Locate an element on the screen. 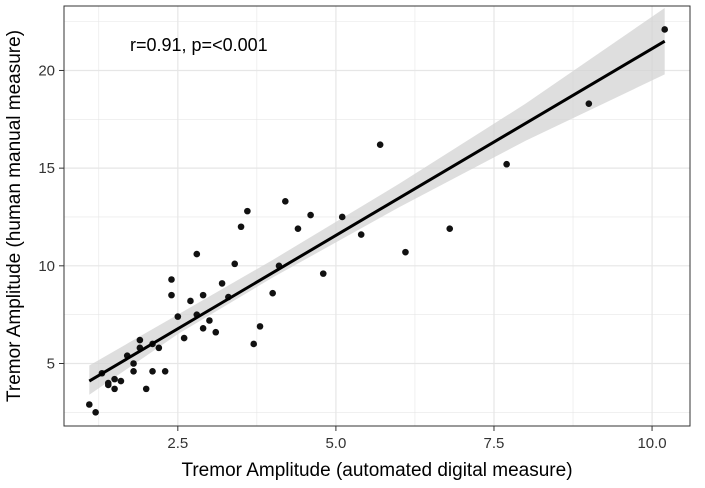 This screenshot has height=488, width=705. y-axis-title: Tremor Amplitude (human manual measure) is located at coordinates (14, 216).